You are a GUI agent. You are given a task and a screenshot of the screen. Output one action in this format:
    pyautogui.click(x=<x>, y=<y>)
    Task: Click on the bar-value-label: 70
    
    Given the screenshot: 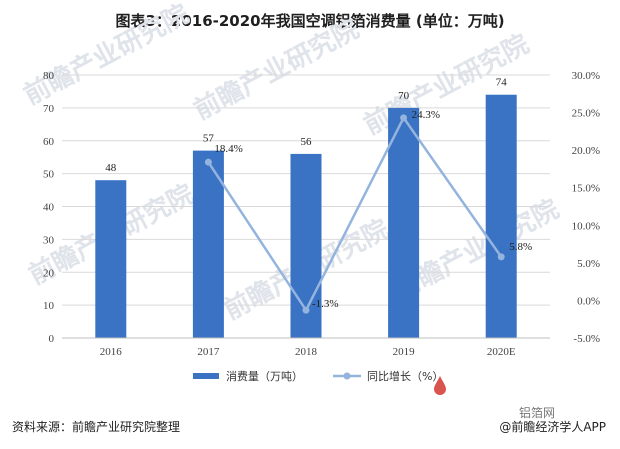 What is the action you would take?
    pyautogui.click(x=404, y=96)
    